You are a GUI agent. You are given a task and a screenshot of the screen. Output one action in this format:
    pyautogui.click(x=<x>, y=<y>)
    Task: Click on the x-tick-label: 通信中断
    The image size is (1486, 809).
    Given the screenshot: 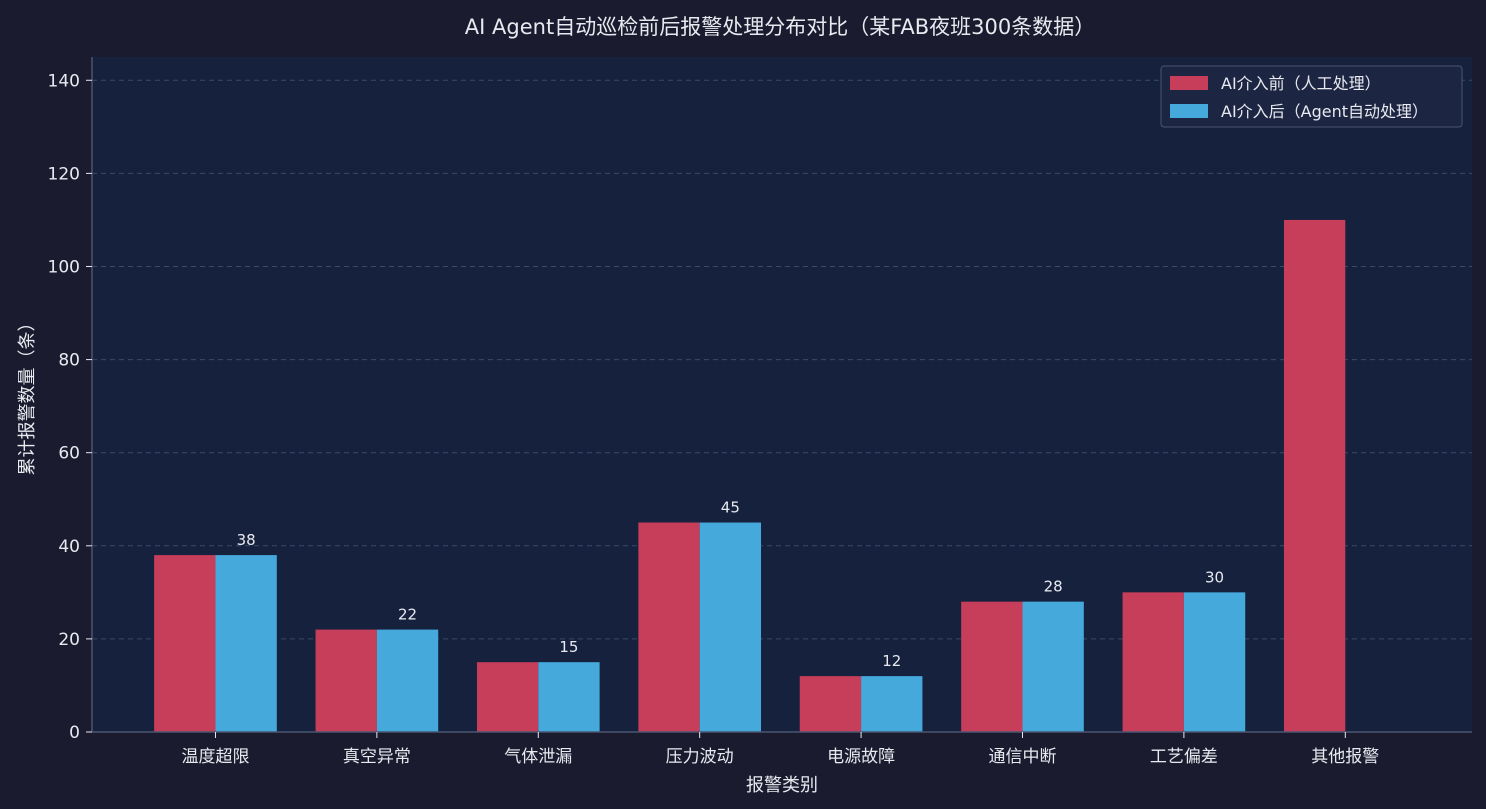 What is the action you would take?
    pyautogui.click(x=1022, y=757)
    